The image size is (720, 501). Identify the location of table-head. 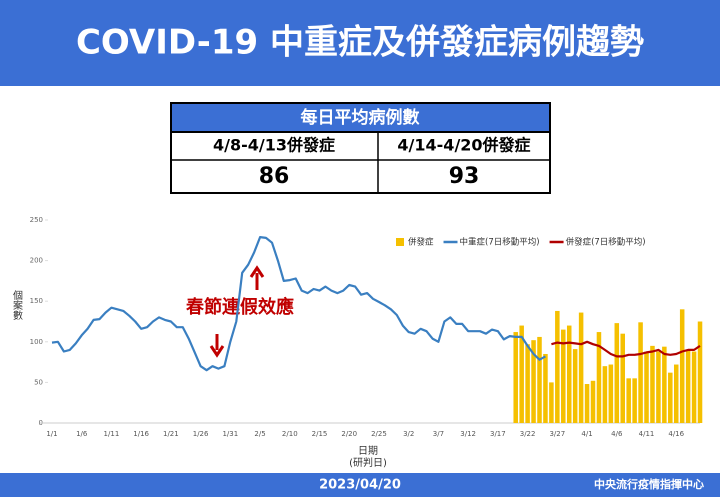
(360, 118).